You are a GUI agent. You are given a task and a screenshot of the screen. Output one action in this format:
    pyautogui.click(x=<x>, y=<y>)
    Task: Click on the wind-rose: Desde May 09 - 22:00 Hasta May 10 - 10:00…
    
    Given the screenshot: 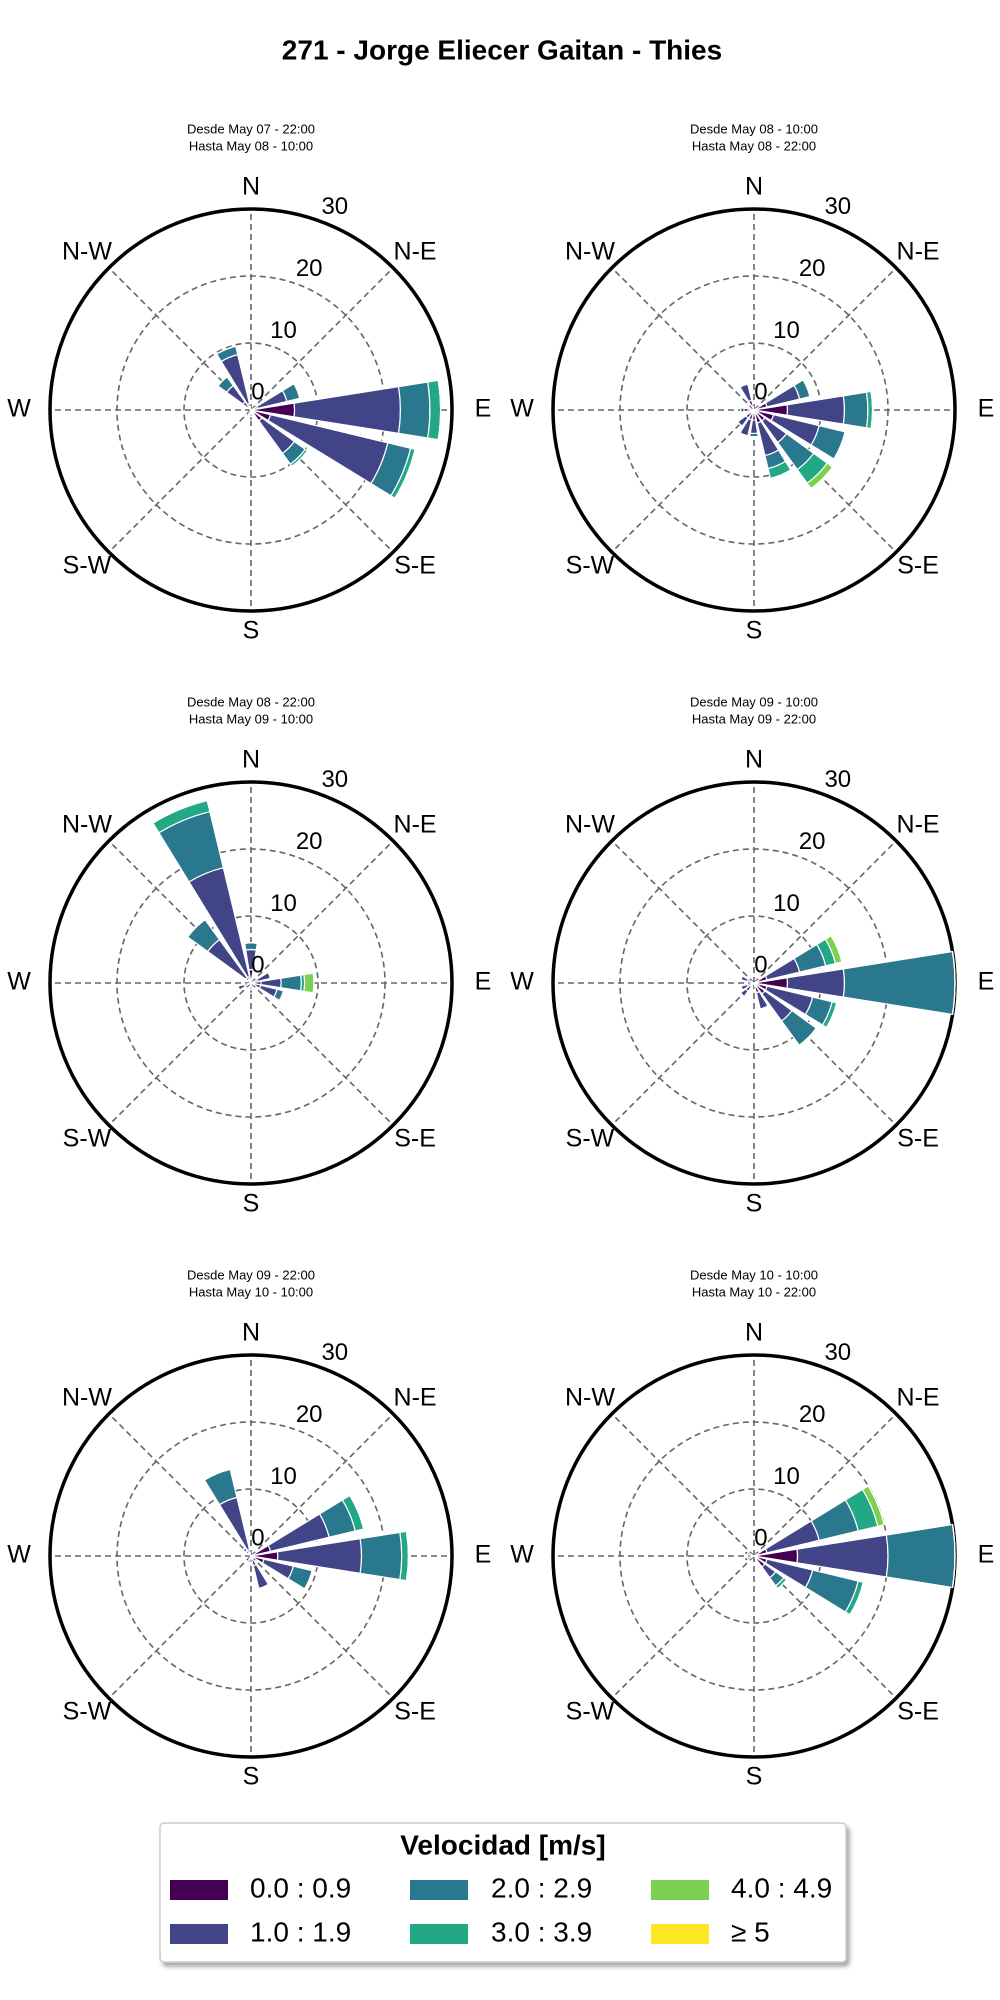 What is the action you would take?
    pyautogui.click(x=249, y=1528)
    